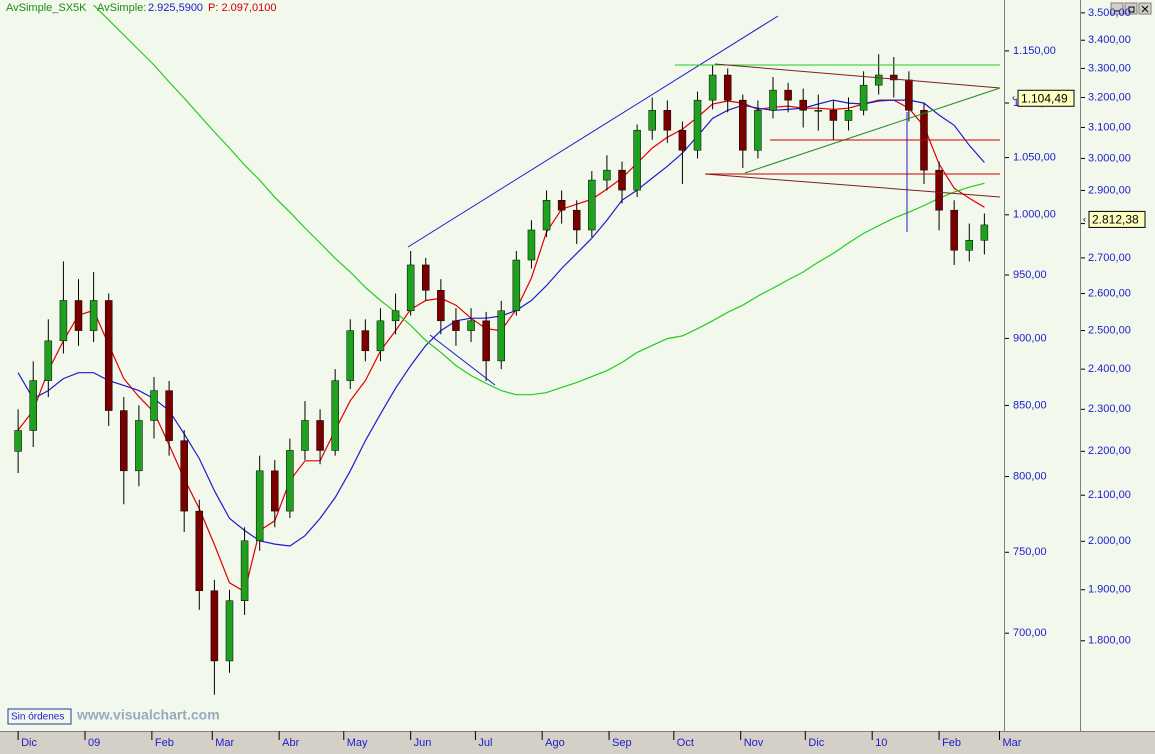  What do you see at coordinates (555, 743) in the screenshot?
I see `x-tick-label: Ago` at bounding box center [555, 743].